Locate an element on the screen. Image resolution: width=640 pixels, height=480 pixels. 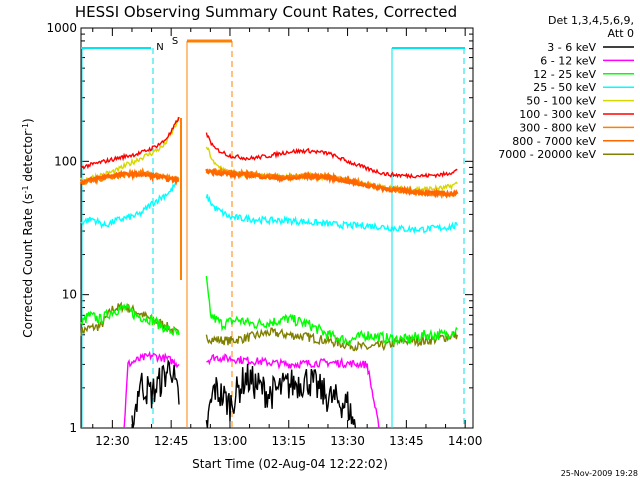
legend-entry-label: 3 - 6 keV is located at coordinates (571, 47).